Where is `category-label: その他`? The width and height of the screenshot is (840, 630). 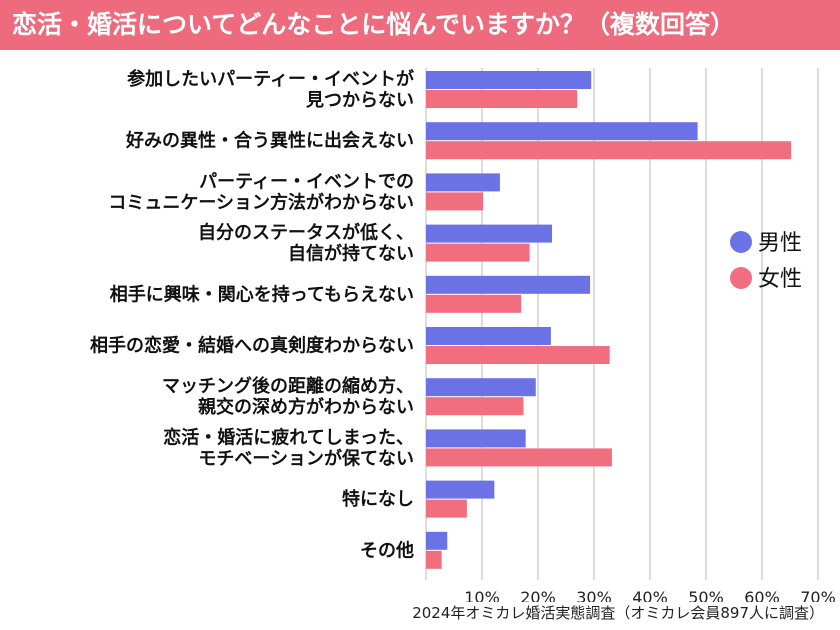 category-label: その他 is located at coordinates (387, 550).